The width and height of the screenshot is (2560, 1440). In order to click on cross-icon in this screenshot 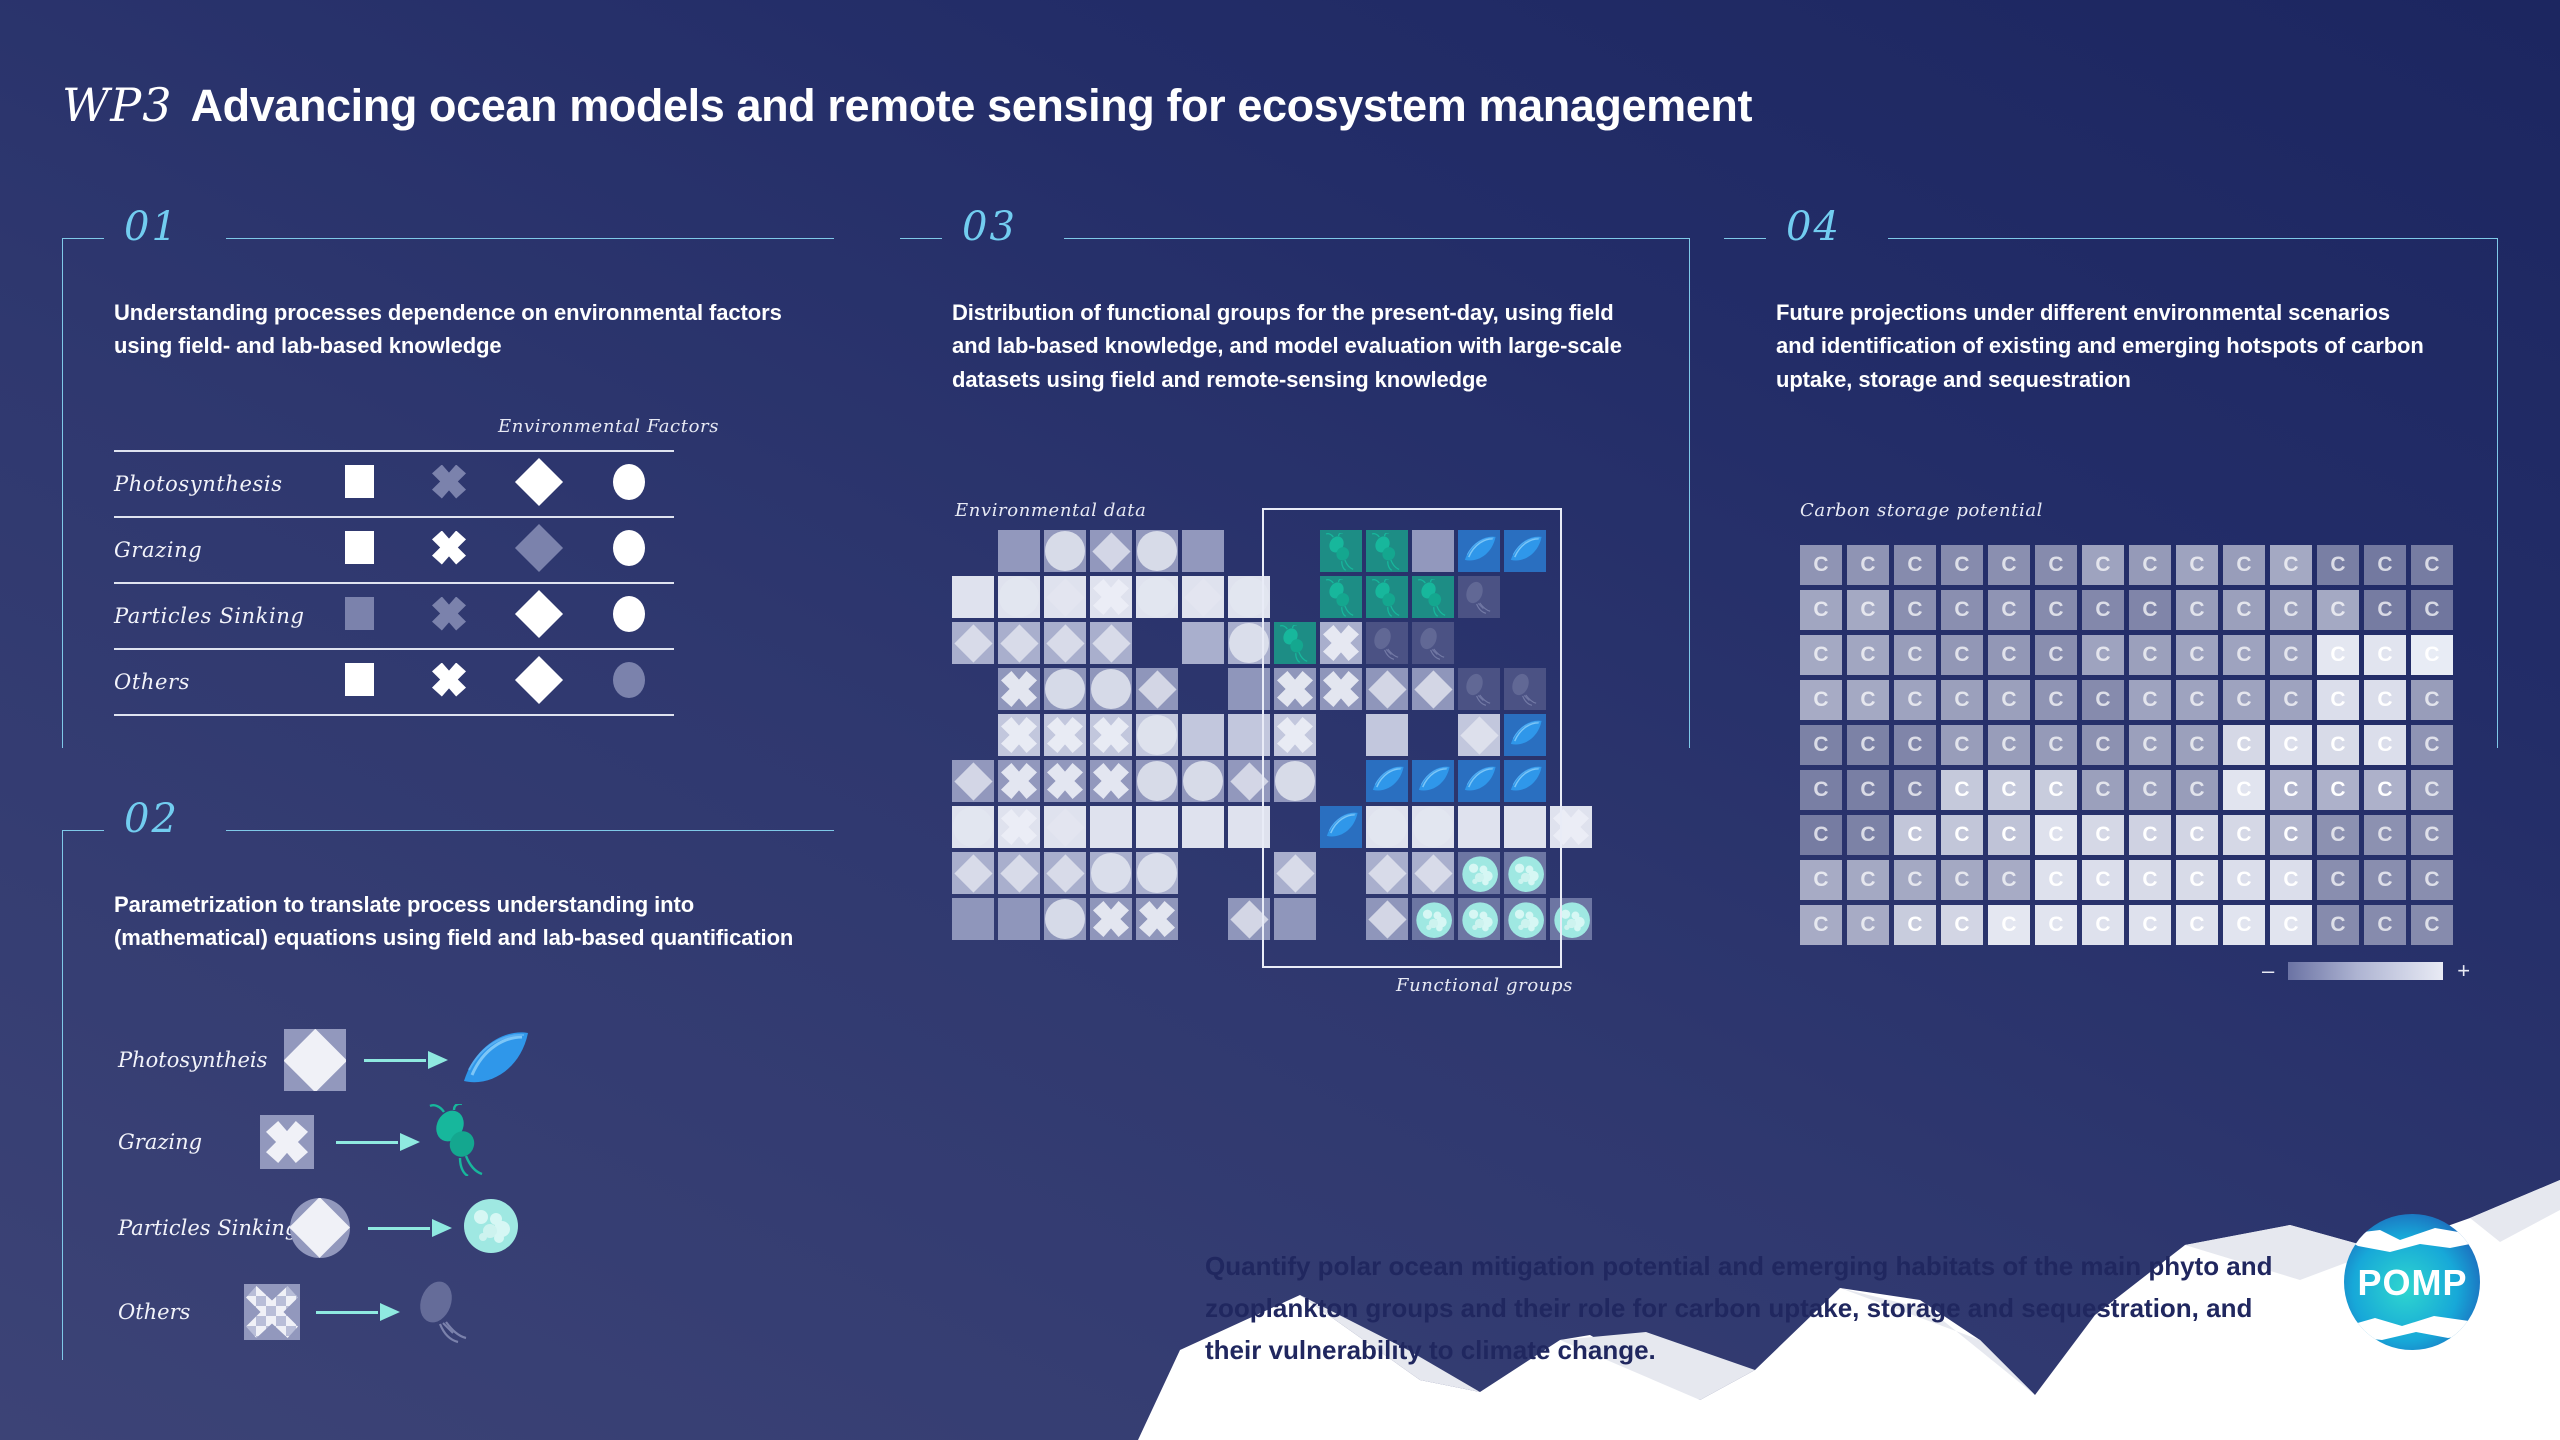, I will do `click(449, 679)`.